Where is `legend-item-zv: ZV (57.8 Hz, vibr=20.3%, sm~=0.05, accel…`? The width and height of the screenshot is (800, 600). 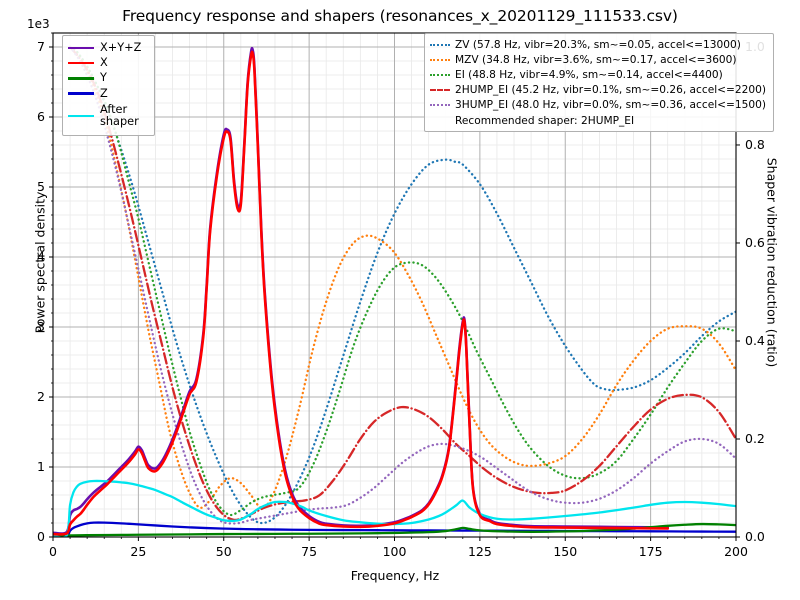
legend-item-zv: ZV (57.8 Hz, vibr=20.3%, sm~=0.05, accel… is located at coordinates (598, 44).